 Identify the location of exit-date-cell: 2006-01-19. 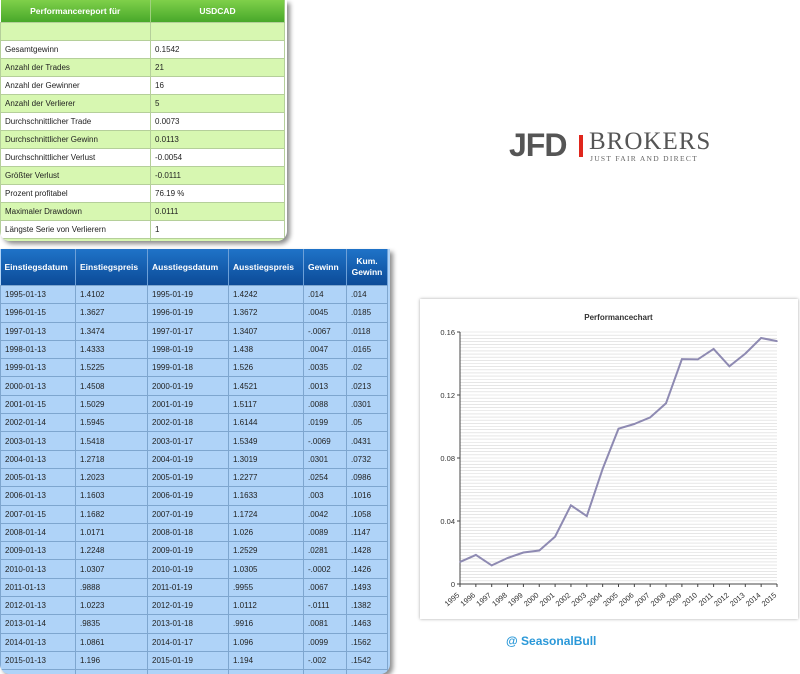
(188, 496).